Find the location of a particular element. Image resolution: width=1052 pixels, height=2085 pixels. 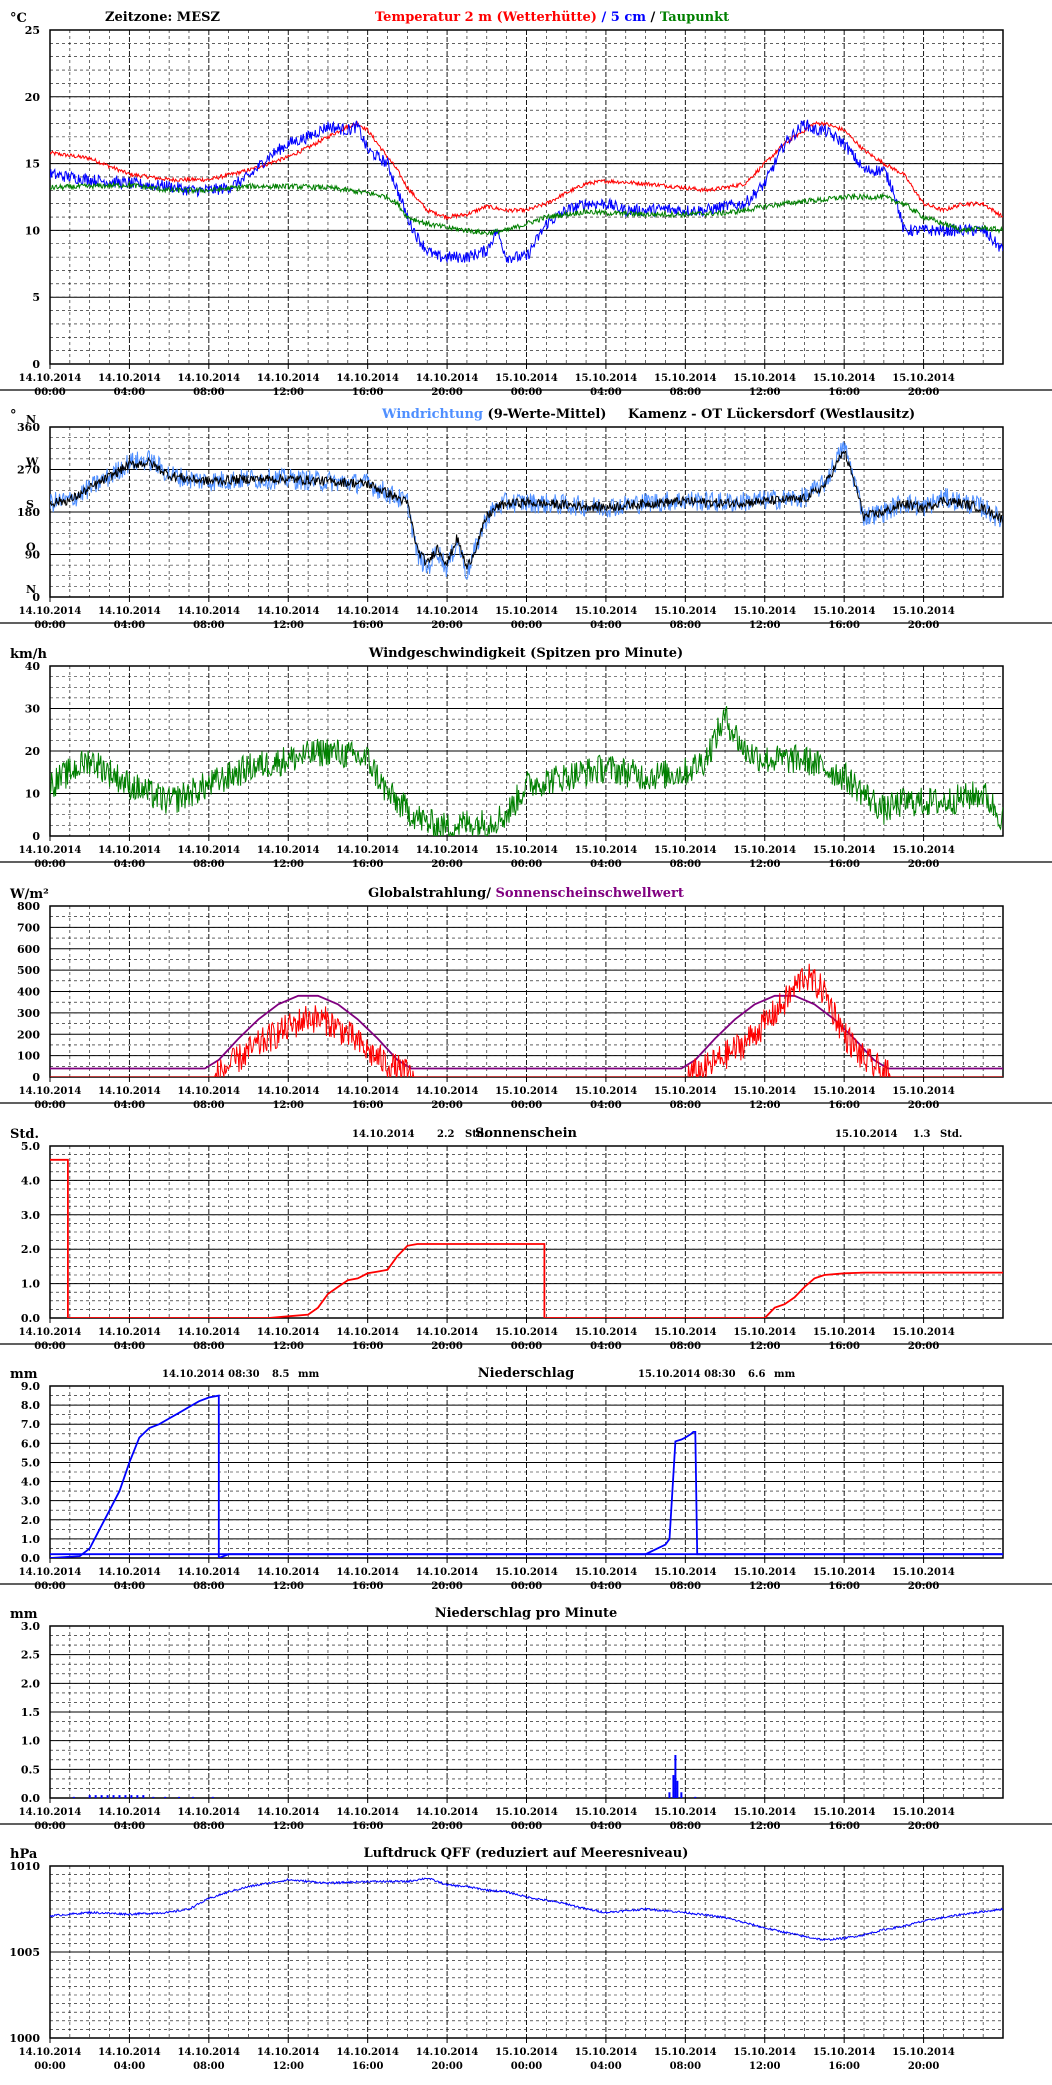

axis-unit: km/h is located at coordinates (29, 654).